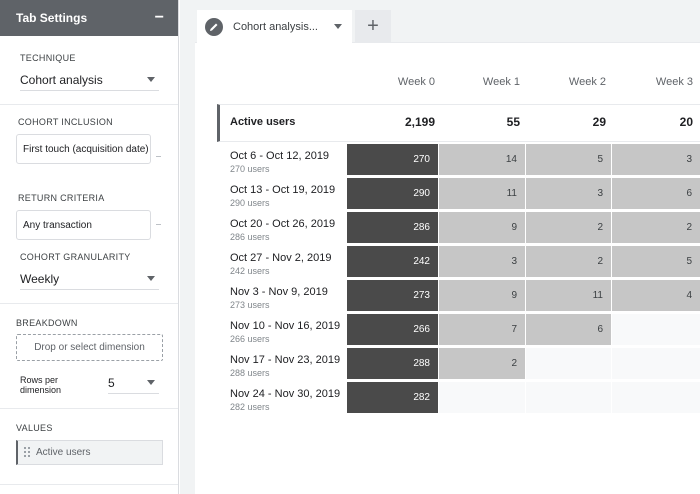  What do you see at coordinates (392, 363) in the screenshot?
I see `cohort-cell: 288` at bounding box center [392, 363].